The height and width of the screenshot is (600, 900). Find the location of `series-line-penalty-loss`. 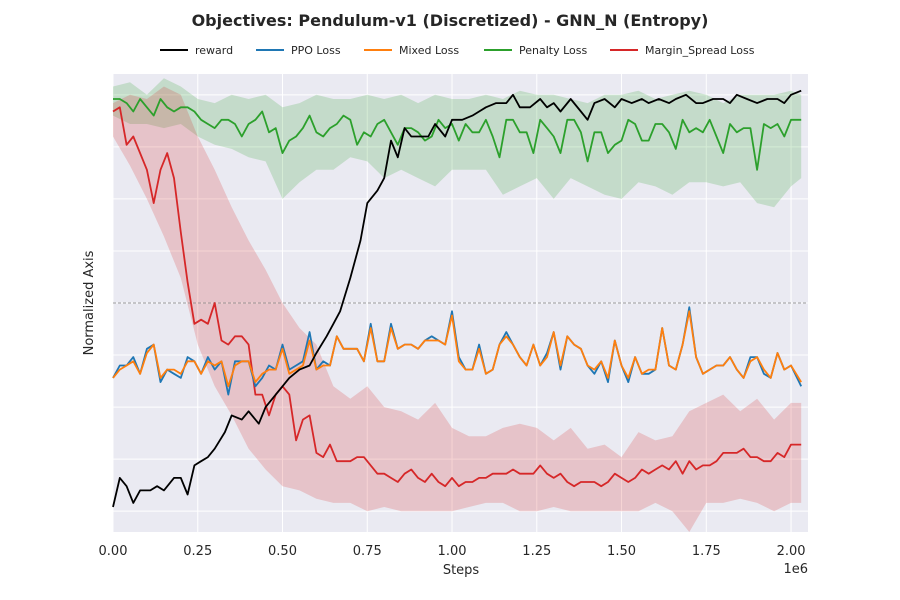

series-line-penalty-loss is located at coordinates (457, 134).